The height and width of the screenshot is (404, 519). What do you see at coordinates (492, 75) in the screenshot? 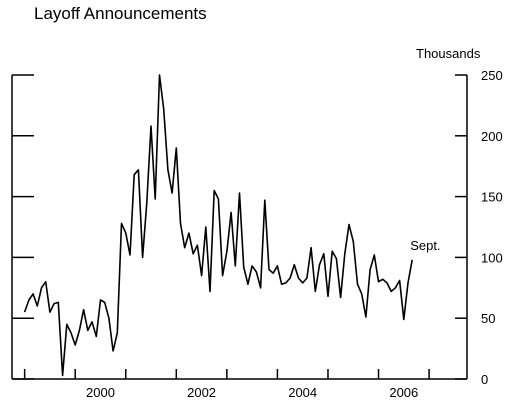
I see `y-tick-label: 250` at bounding box center [492, 75].